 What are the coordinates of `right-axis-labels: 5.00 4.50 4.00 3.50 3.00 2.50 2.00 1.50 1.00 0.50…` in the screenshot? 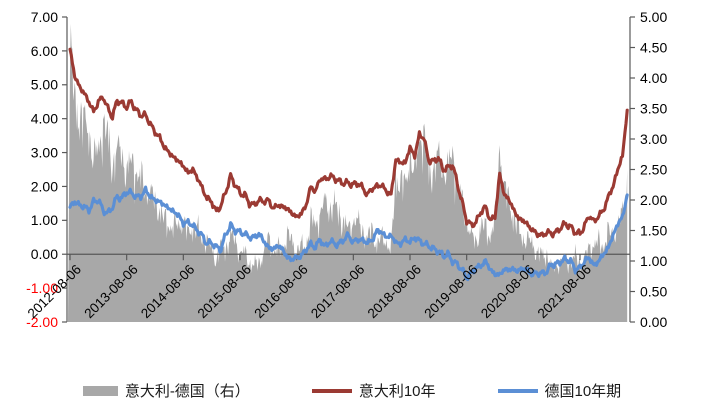 It's located at (653, 169).